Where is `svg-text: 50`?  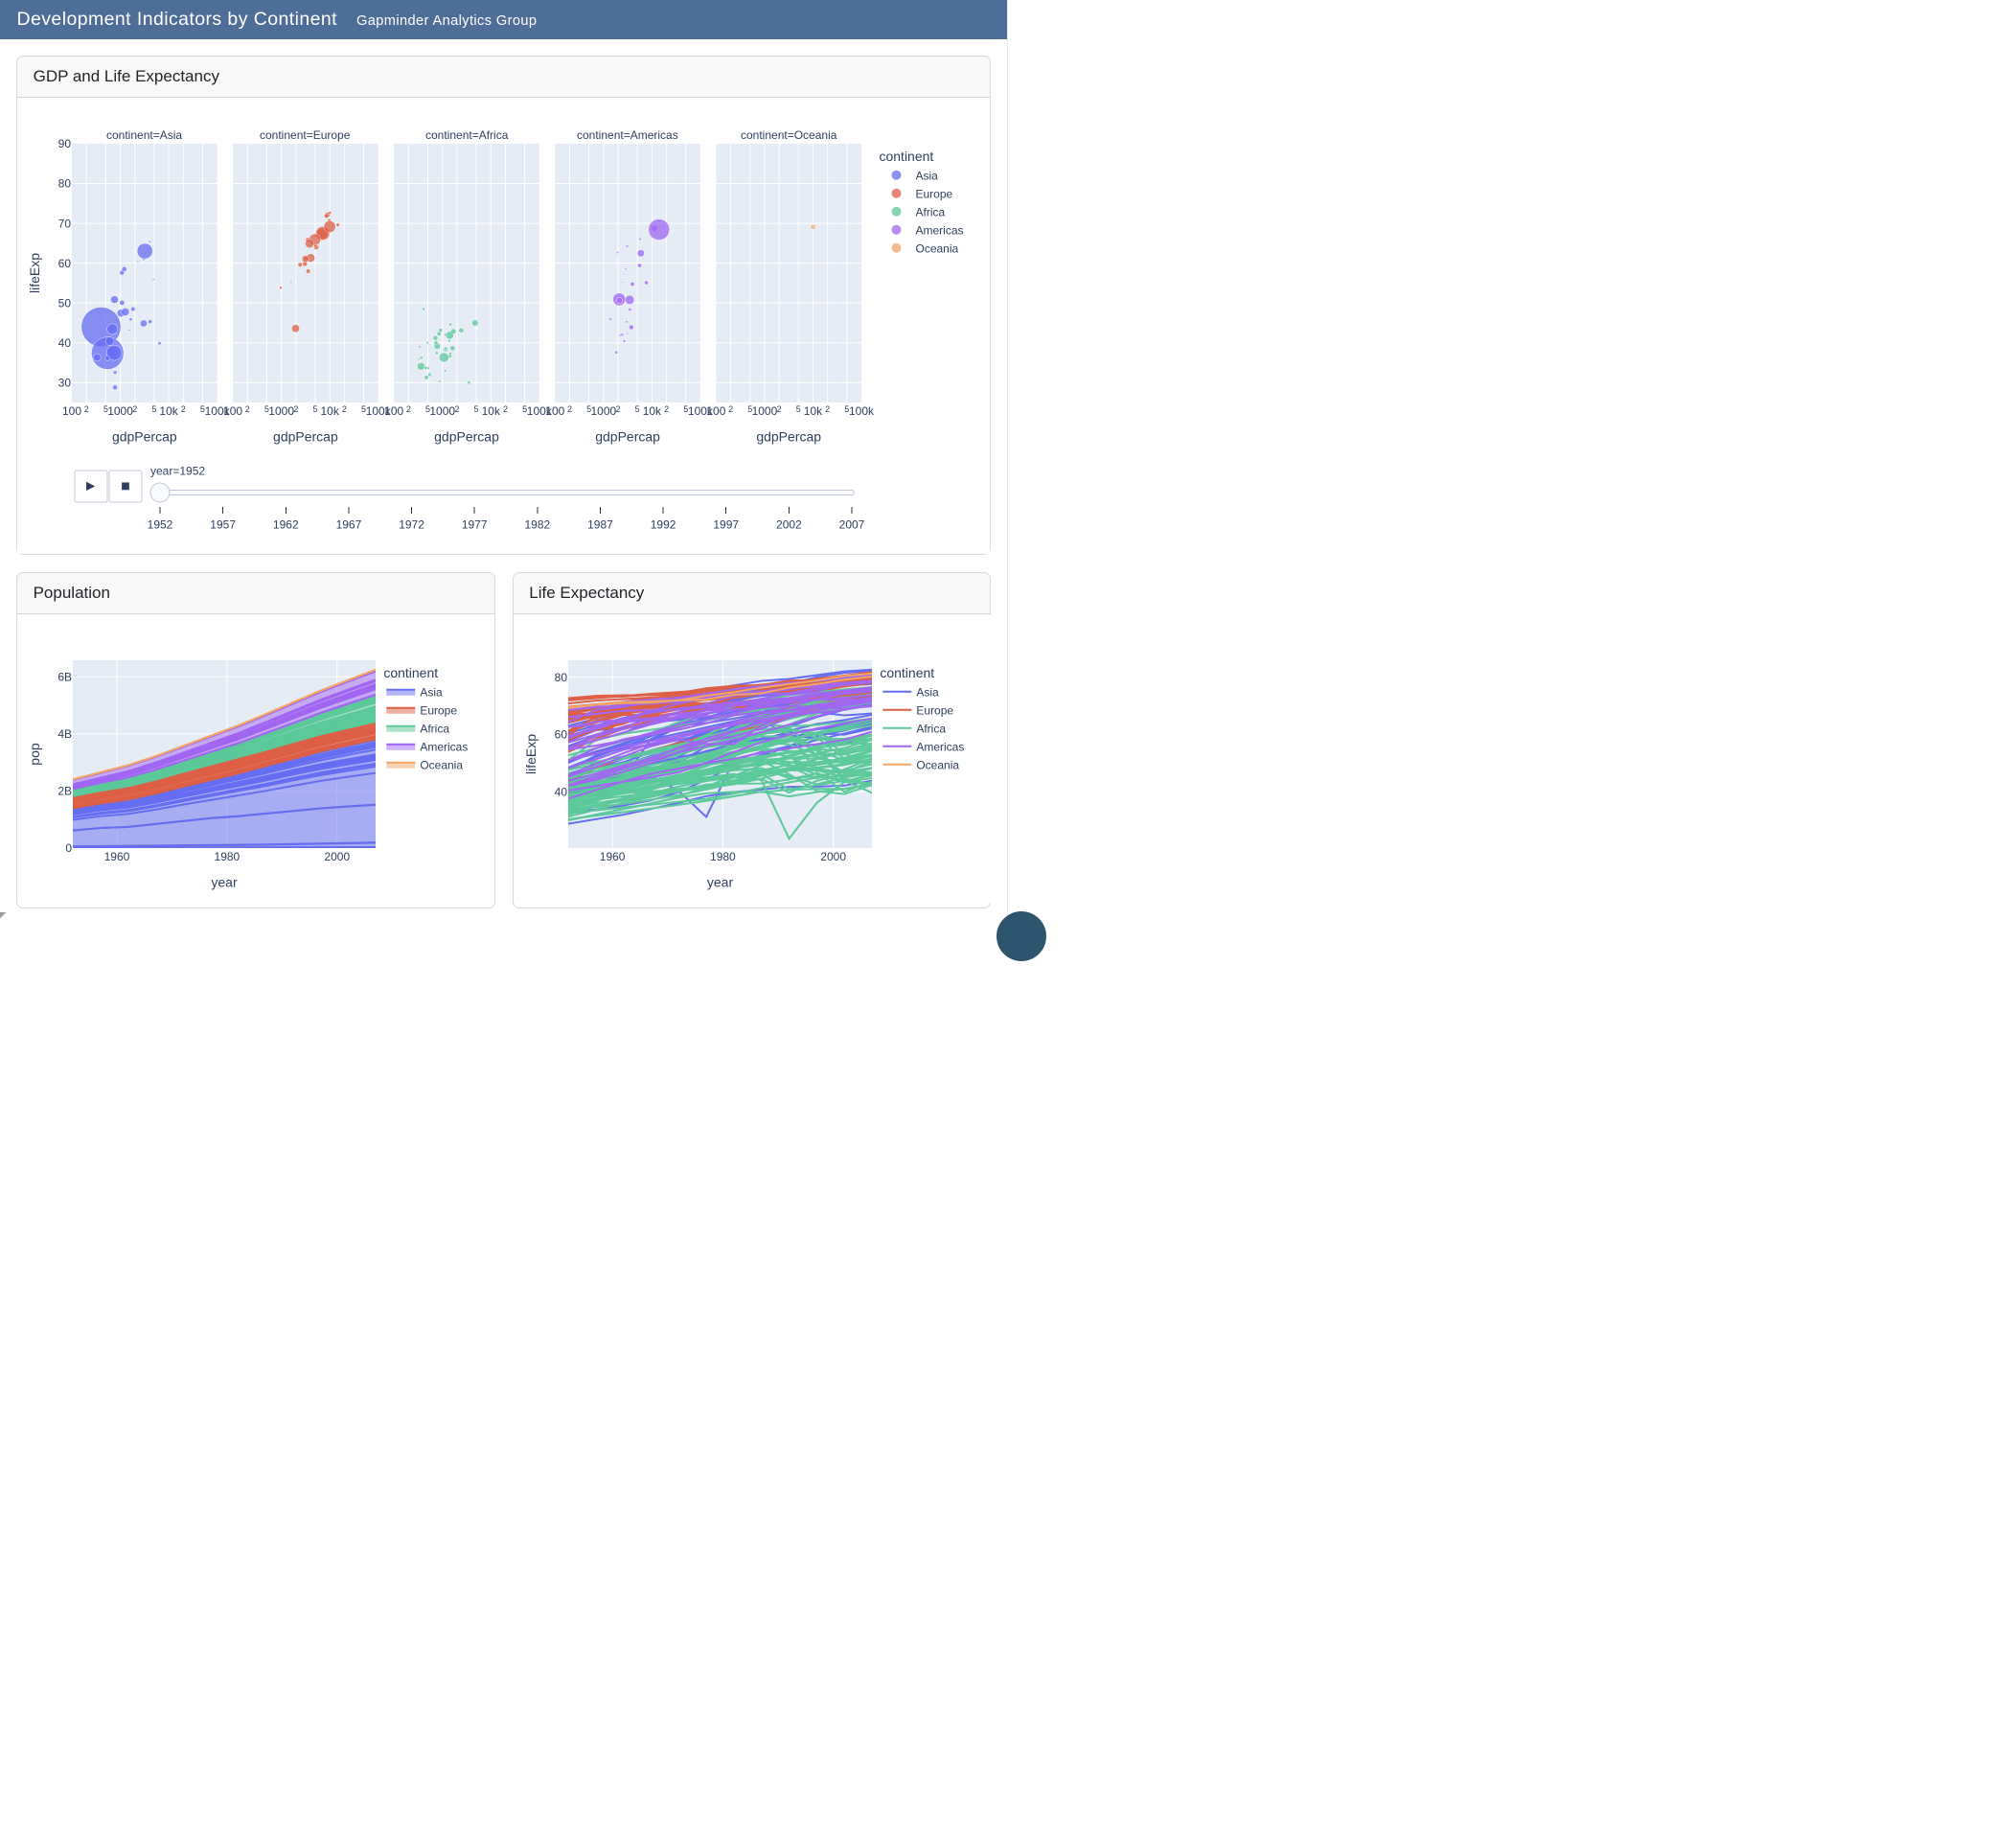
svg-text: 50 is located at coordinates (64, 303).